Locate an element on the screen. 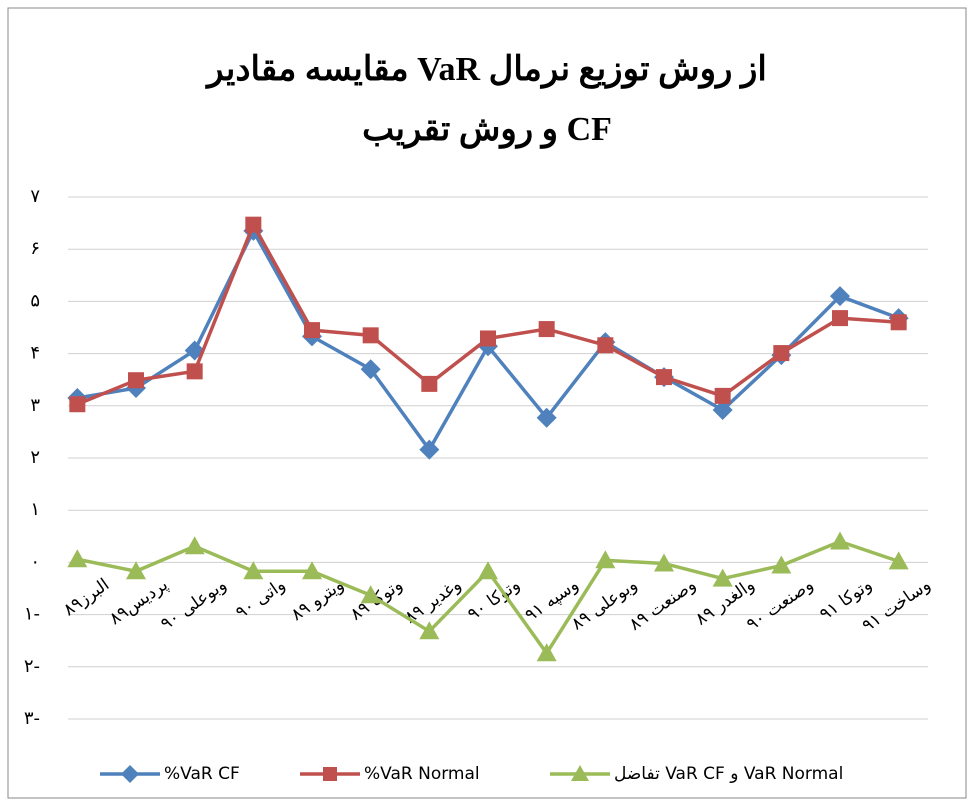 This screenshot has width=974, height=808. y-tick-label: ۵ is located at coordinates (35, 300).